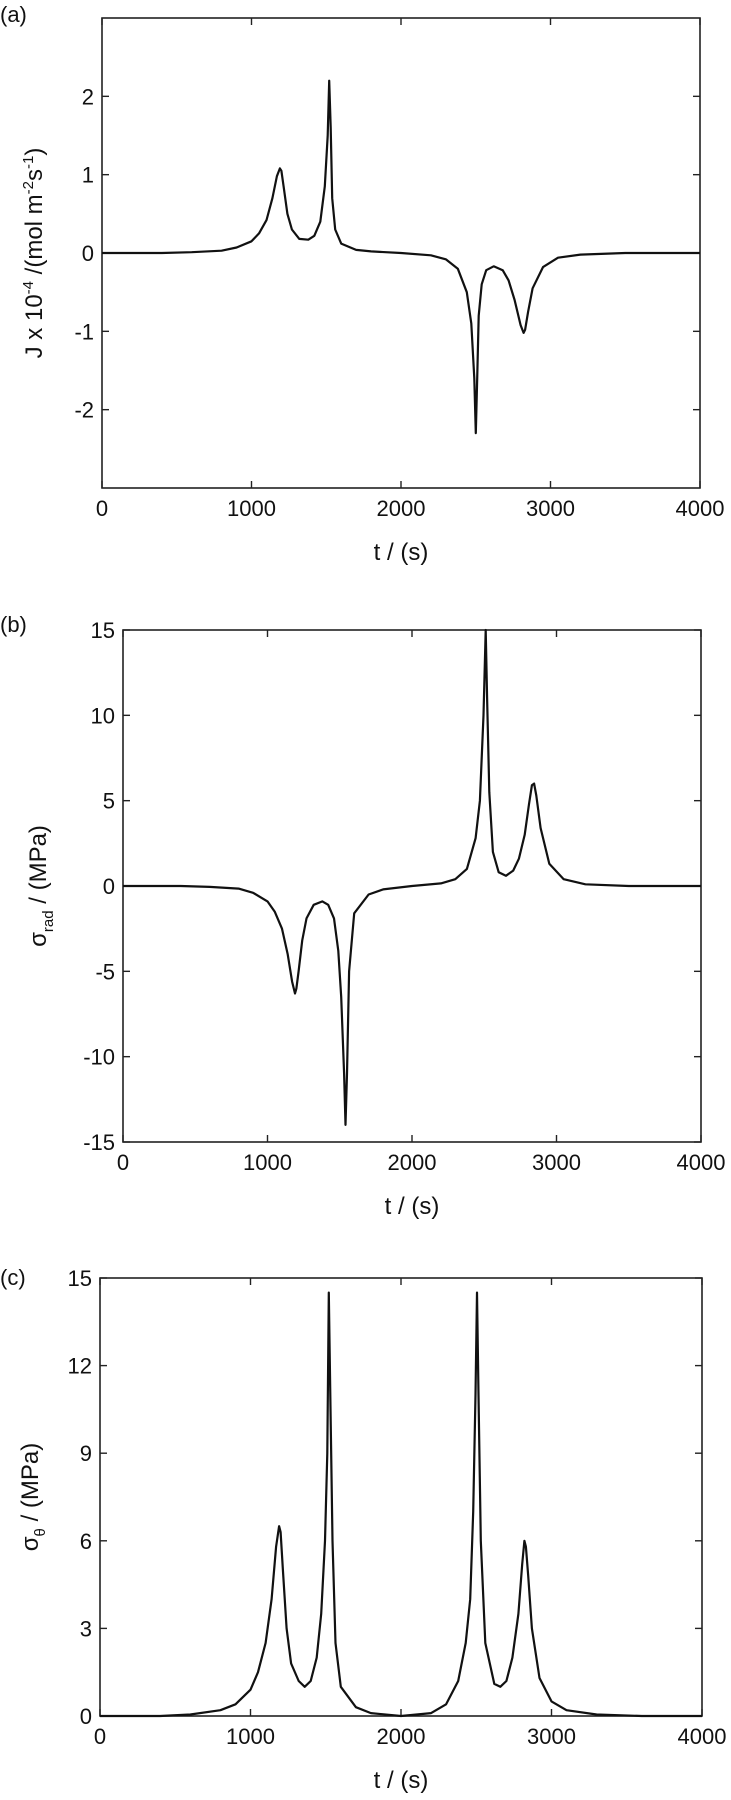 This screenshot has width=731, height=1800. I want to click on y-tick-label: 9, so click(86, 1453).